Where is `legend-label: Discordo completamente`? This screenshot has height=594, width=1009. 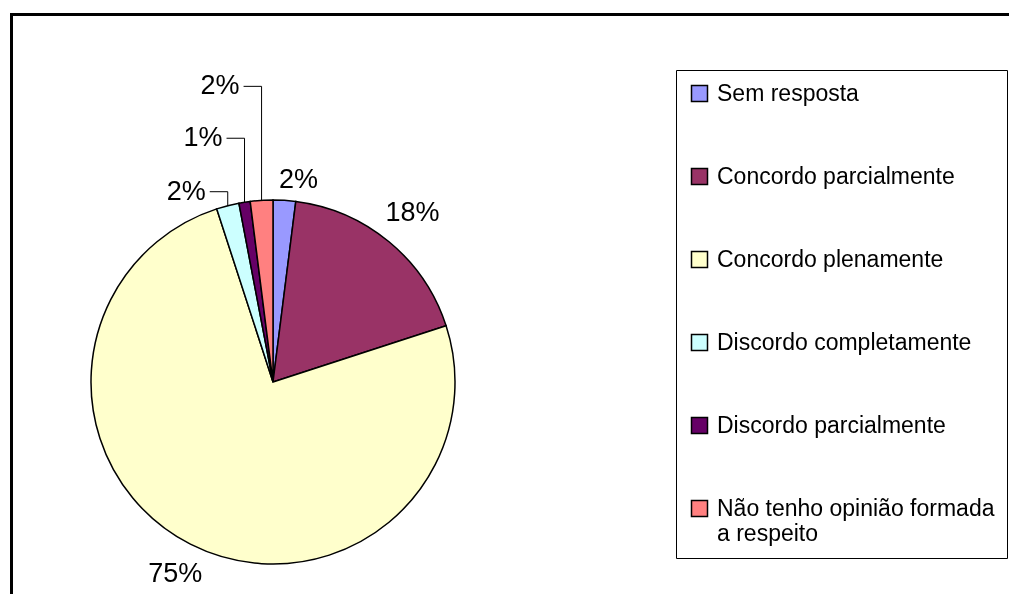 legend-label: Discordo completamente is located at coordinates (844, 341).